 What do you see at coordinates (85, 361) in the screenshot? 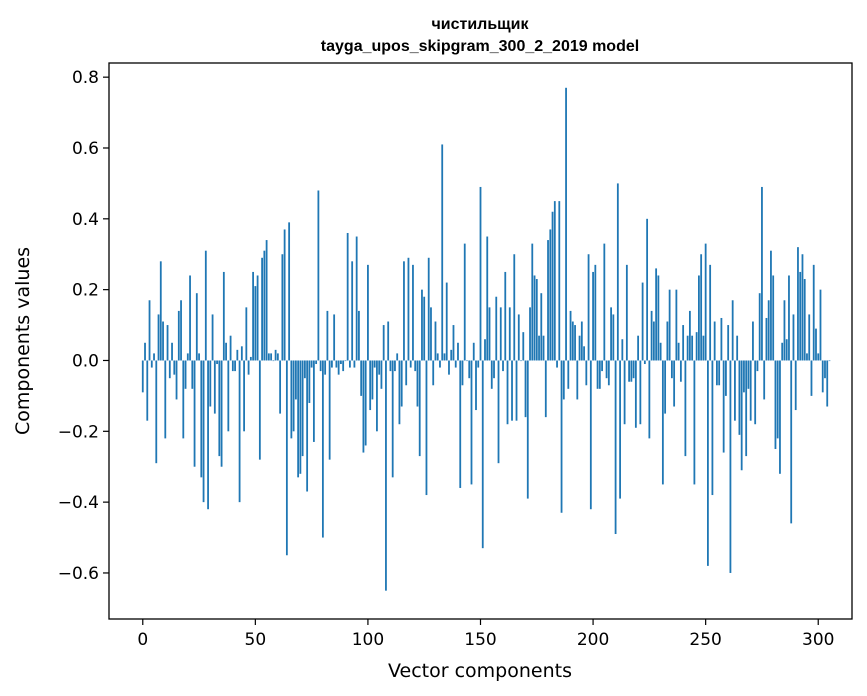
I see `y-tick-label: 0.0` at bounding box center [85, 361].